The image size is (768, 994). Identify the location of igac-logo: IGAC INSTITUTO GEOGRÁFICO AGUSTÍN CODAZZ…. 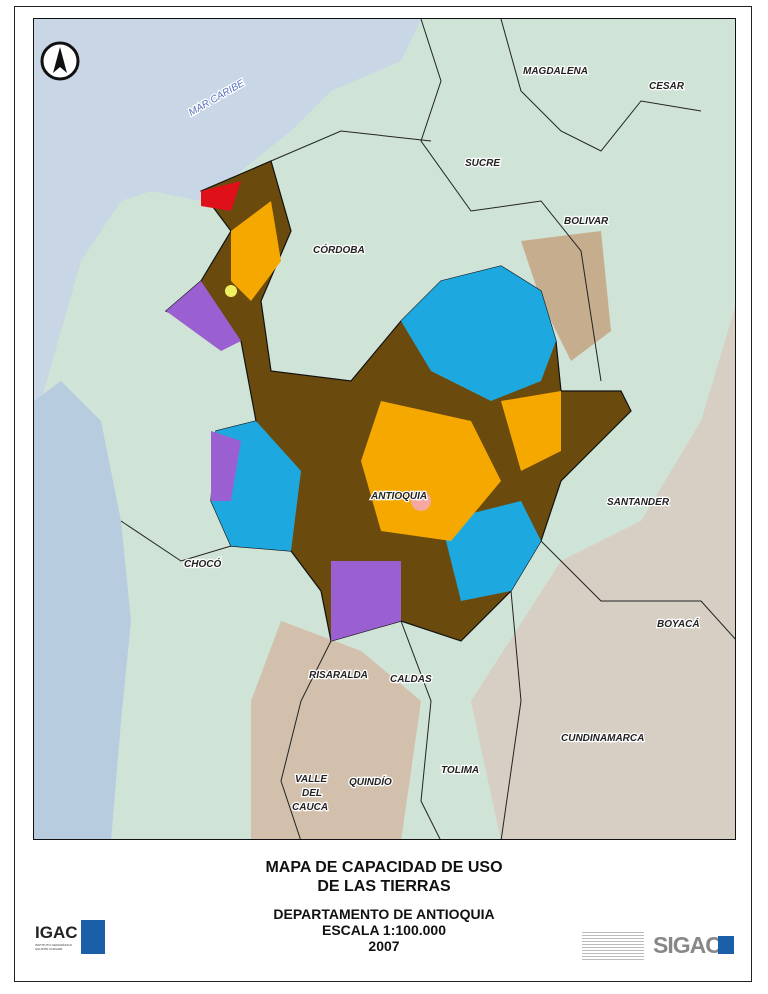
(70, 938).